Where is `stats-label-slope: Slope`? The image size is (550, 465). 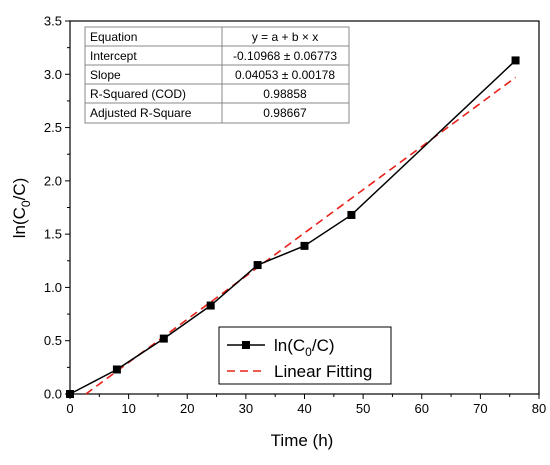
stats-label-slope: Slope is located at coordinates (105, 75).